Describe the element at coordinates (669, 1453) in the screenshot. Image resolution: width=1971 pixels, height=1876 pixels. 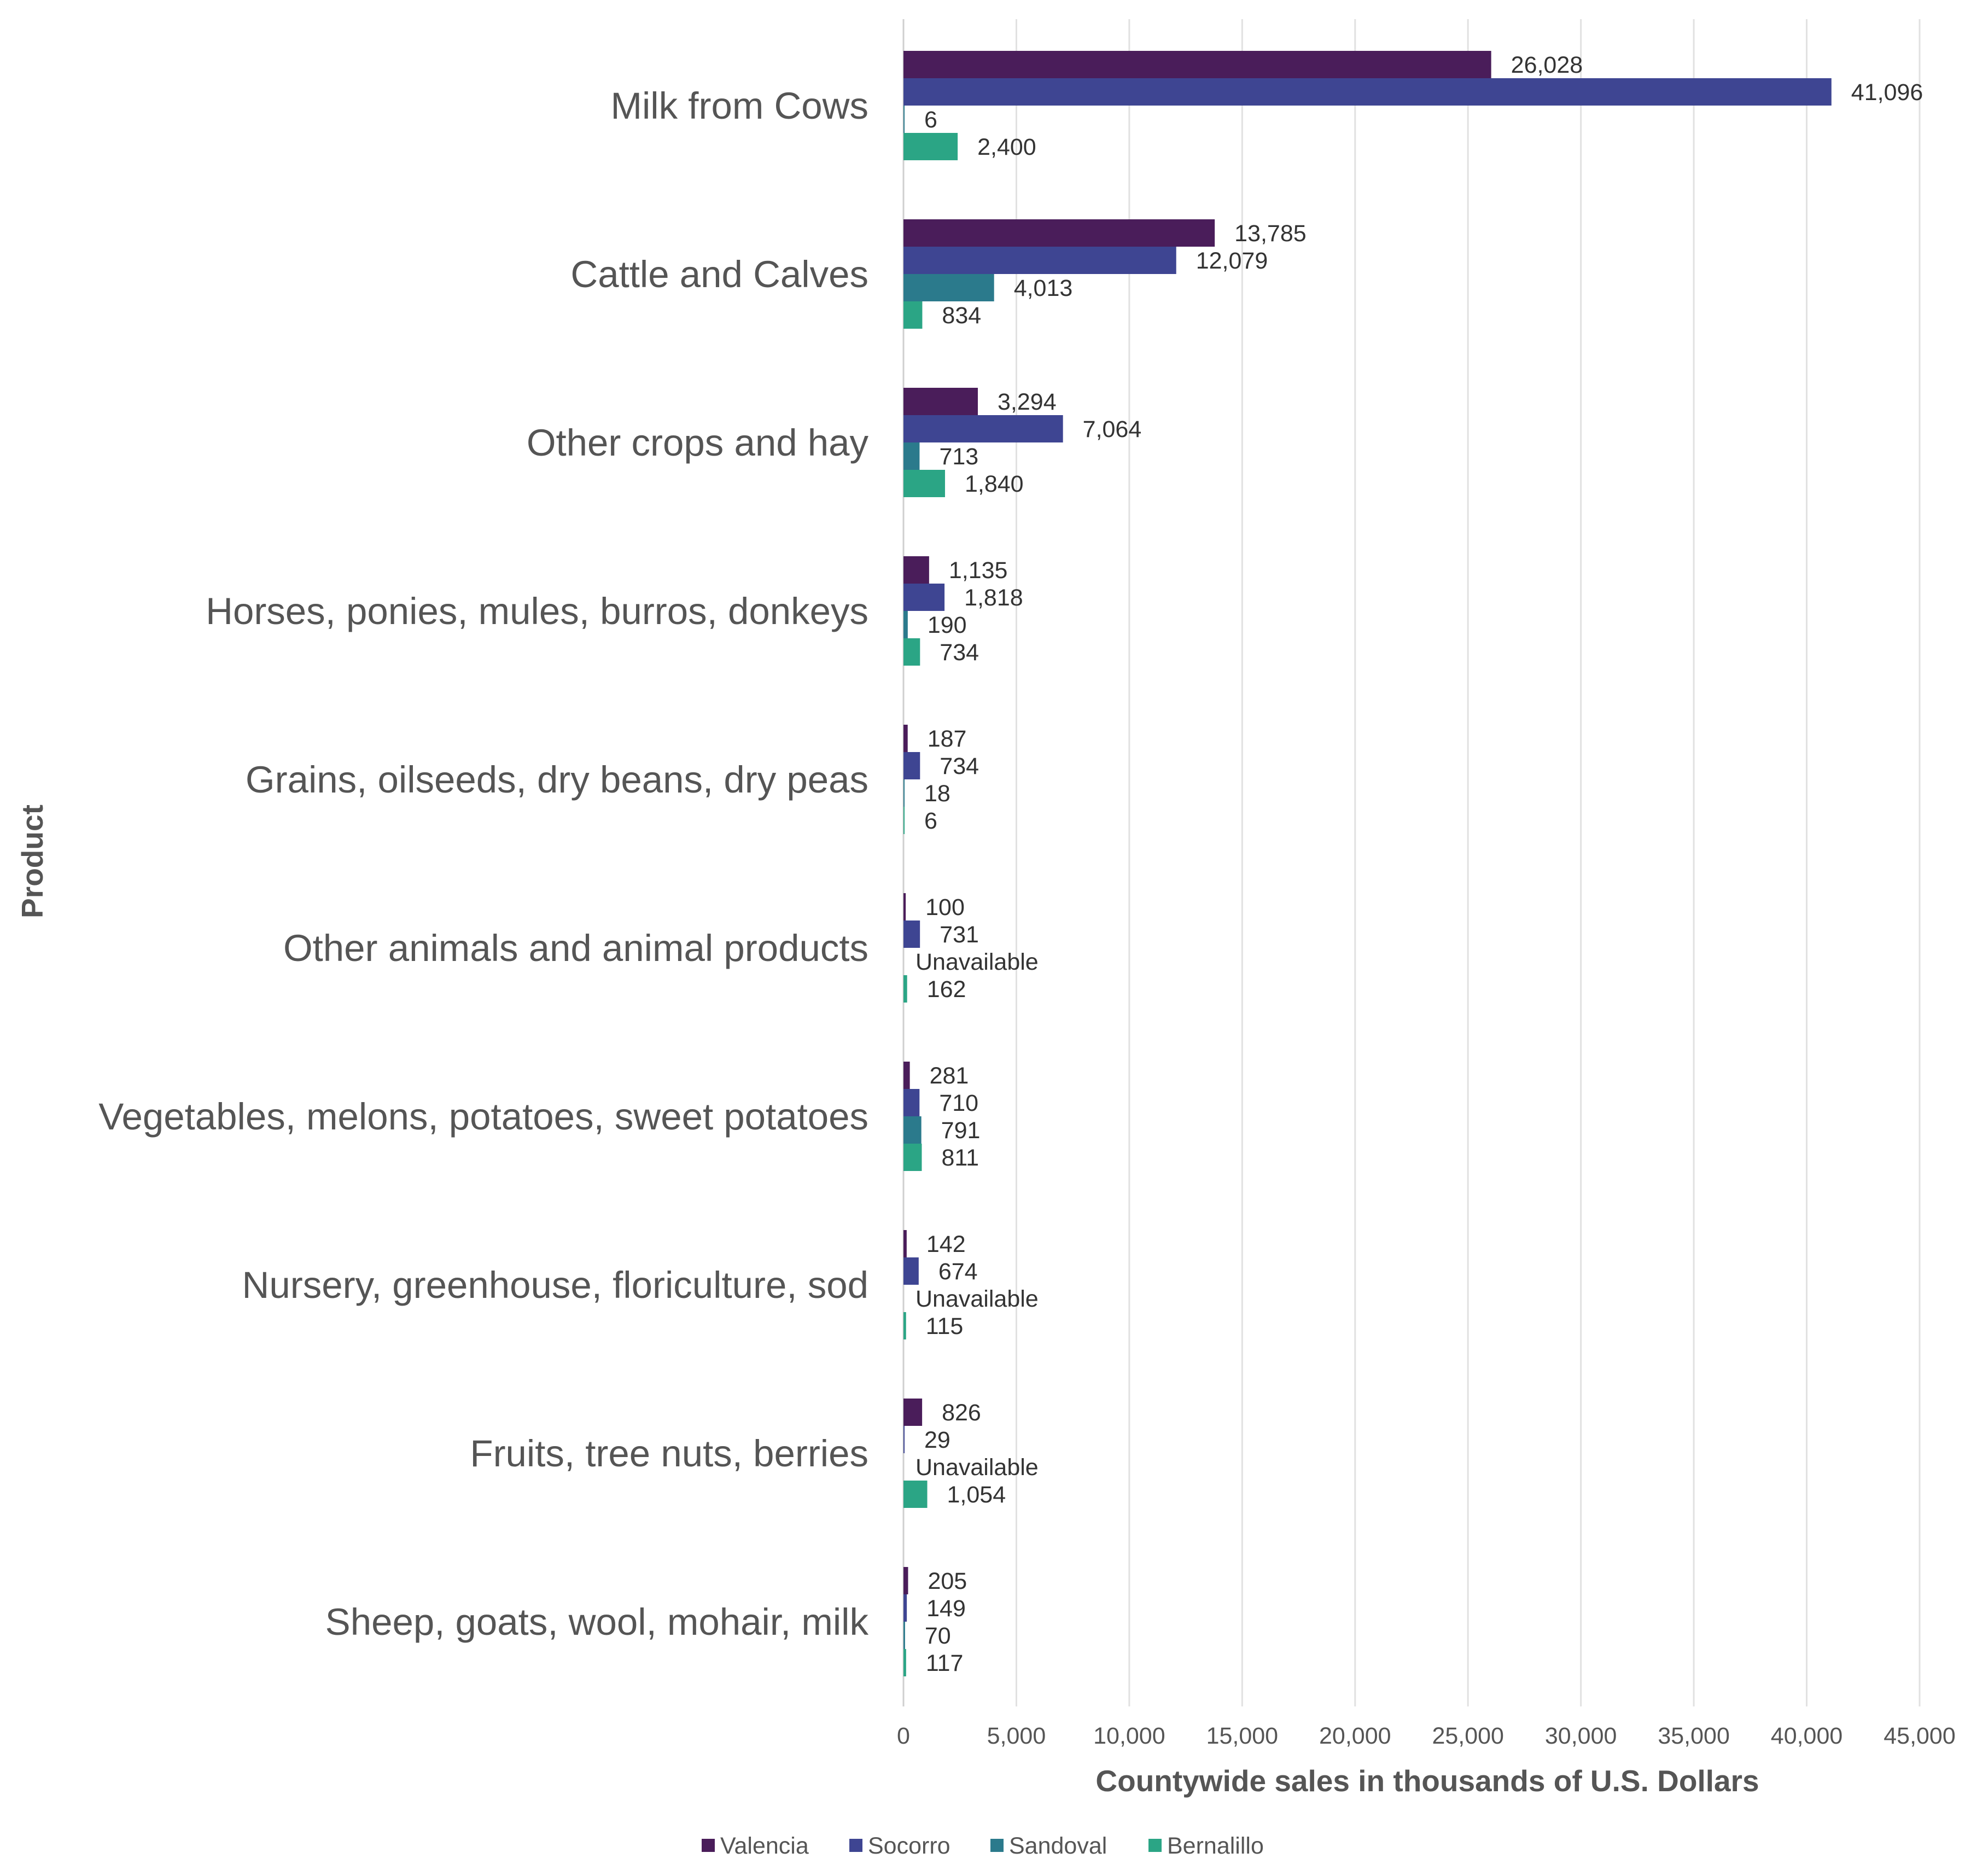
I see `category-label-fruits-tree-nuts-berries: Fruits, tree nuts, berries` at that location.